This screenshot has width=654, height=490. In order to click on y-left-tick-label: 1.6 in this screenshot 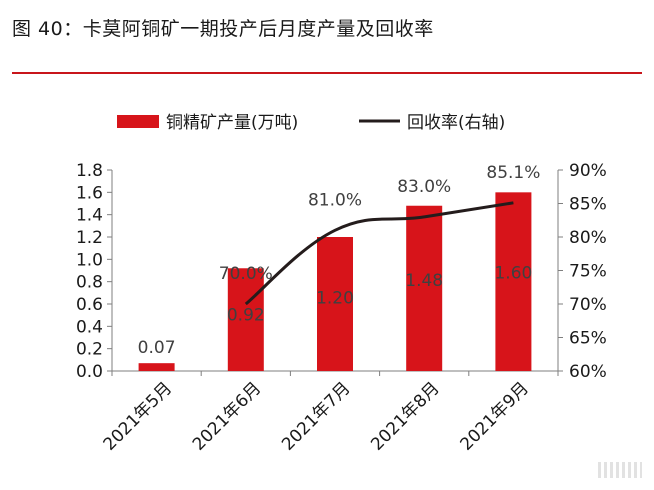, I will do `click(89, 193)`.